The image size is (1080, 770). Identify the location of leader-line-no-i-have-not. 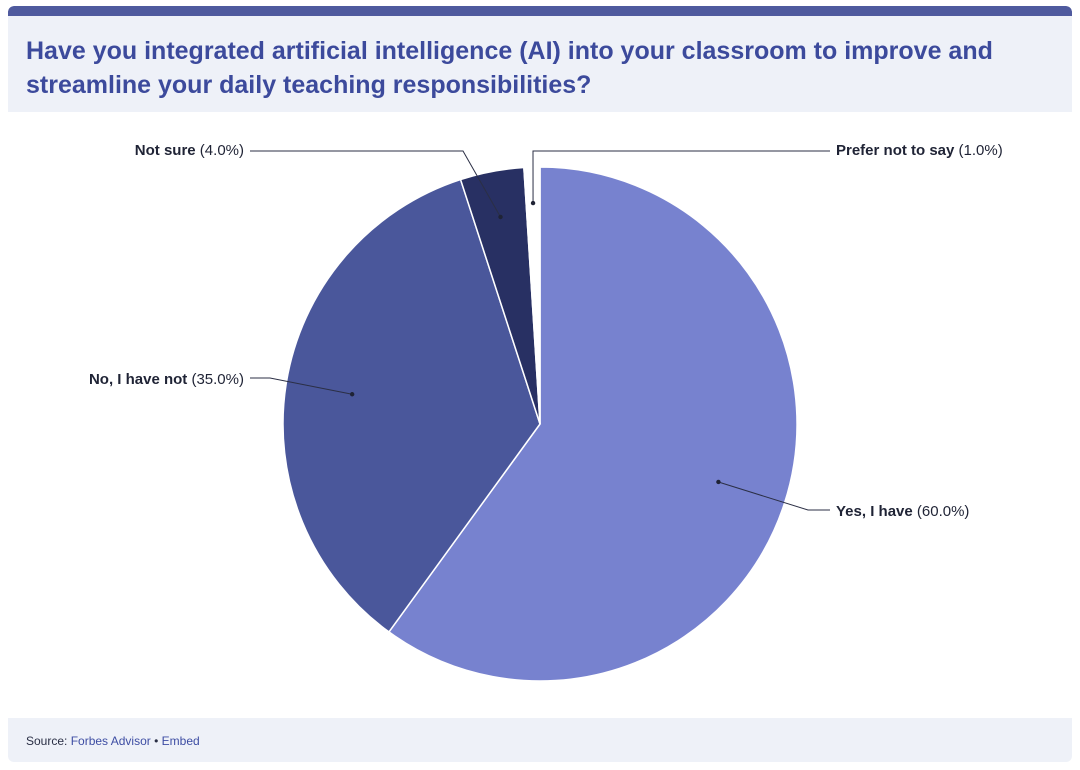
(301, 386).